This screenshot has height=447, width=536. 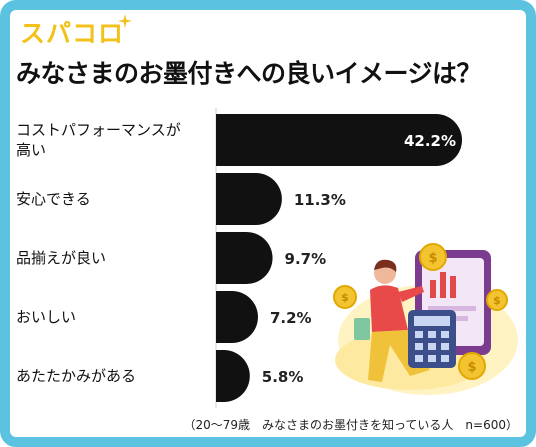 I want to click on data-label: 11.3%, so click(x=320, y=200).